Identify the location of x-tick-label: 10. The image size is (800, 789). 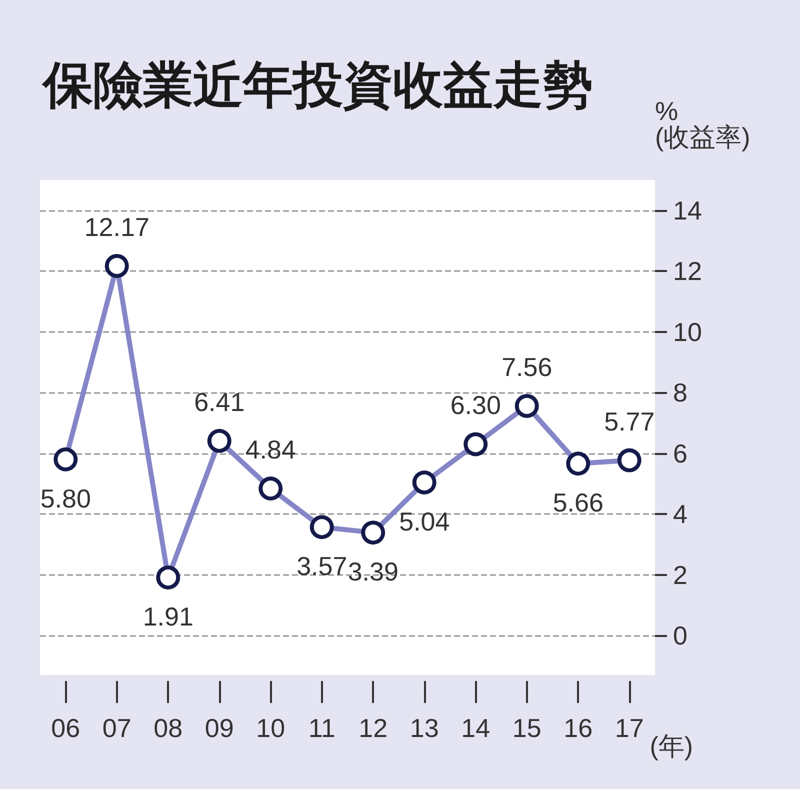
(271, 728).